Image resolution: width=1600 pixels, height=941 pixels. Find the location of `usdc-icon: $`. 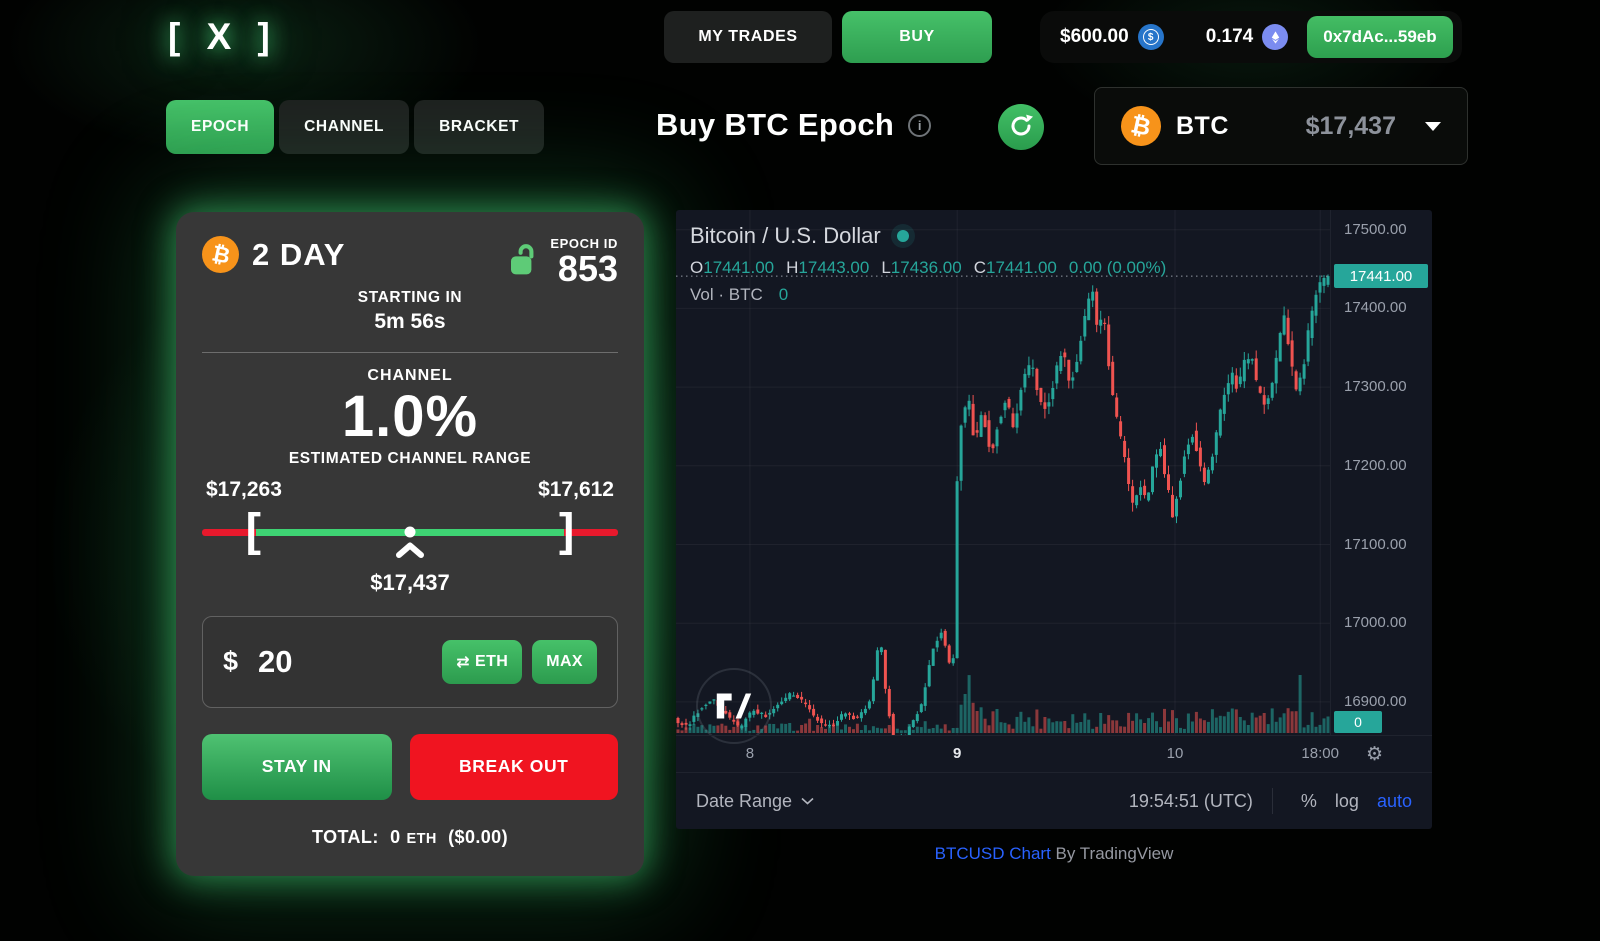

usdc-icon: $ is located at coordinates (1150, 37).